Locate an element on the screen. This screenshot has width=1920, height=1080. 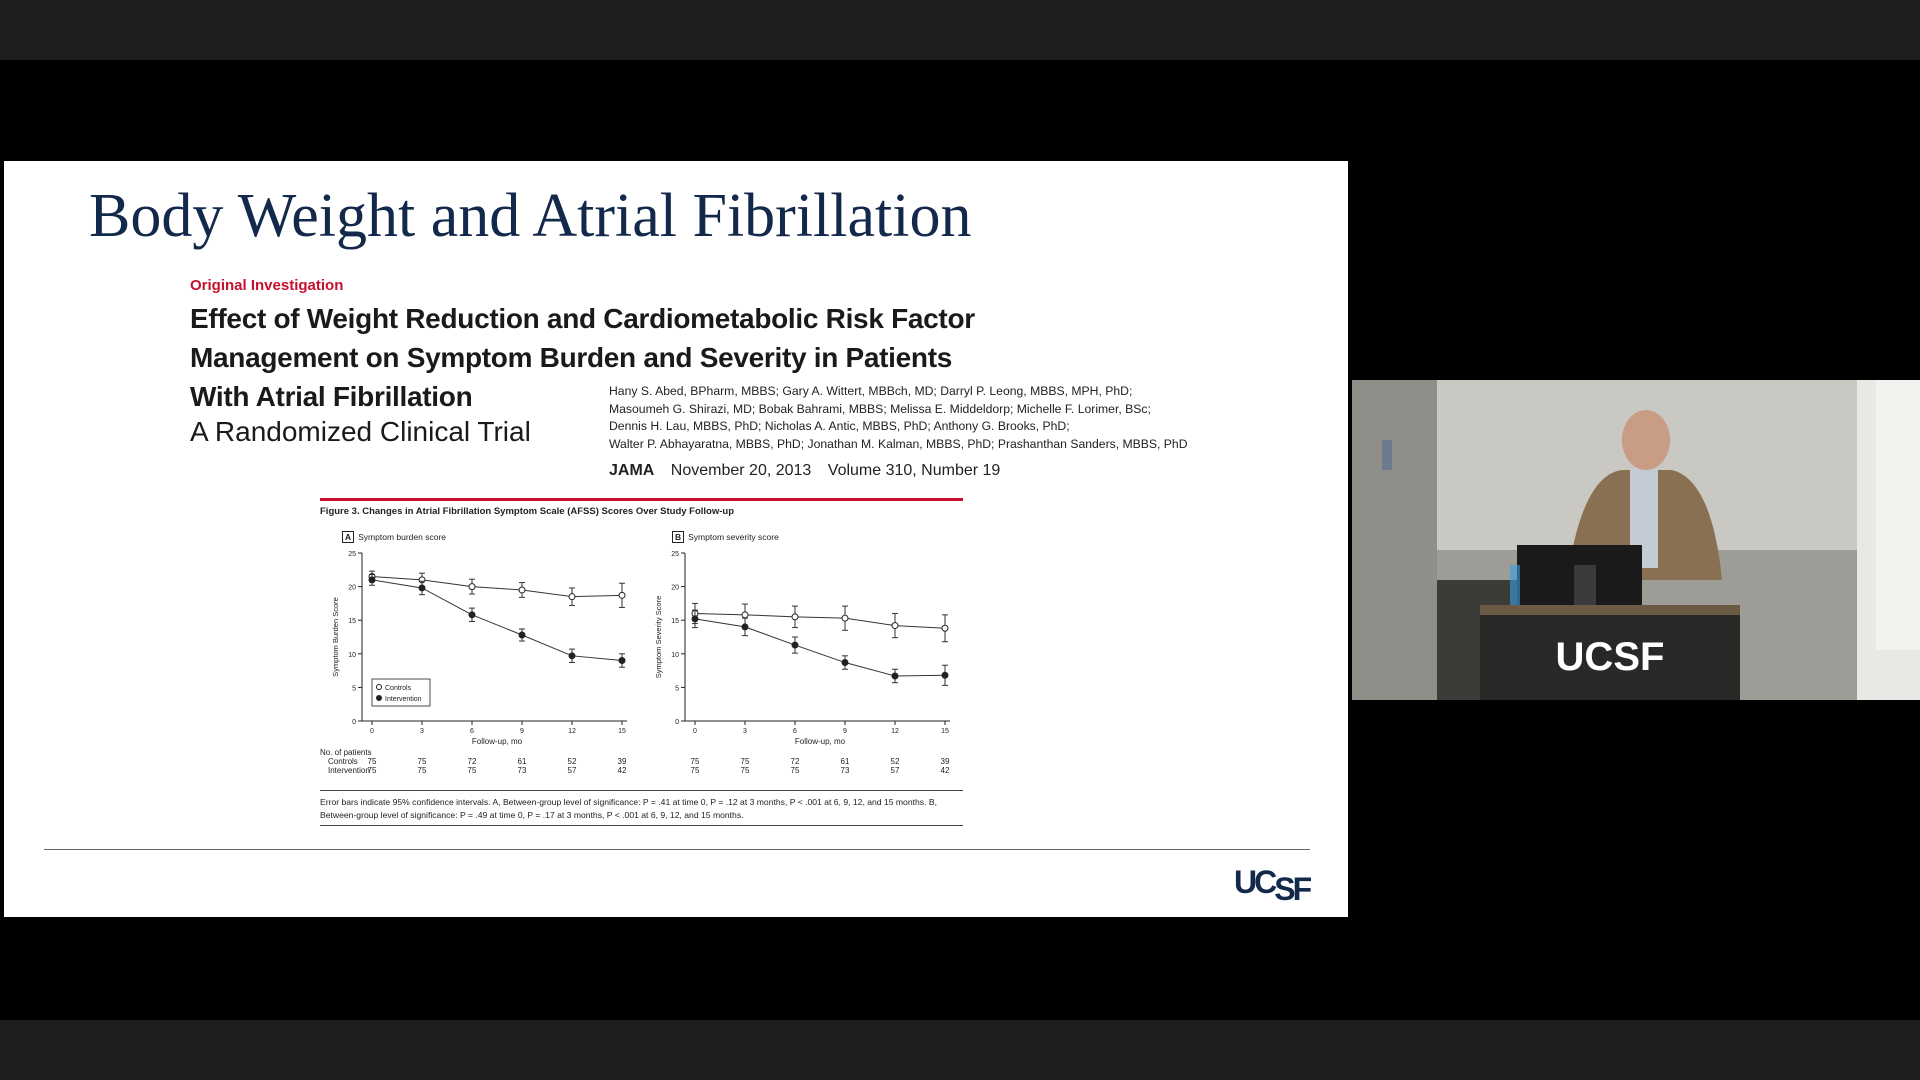
legend-label: Controls is located at coordinates (398, 688).